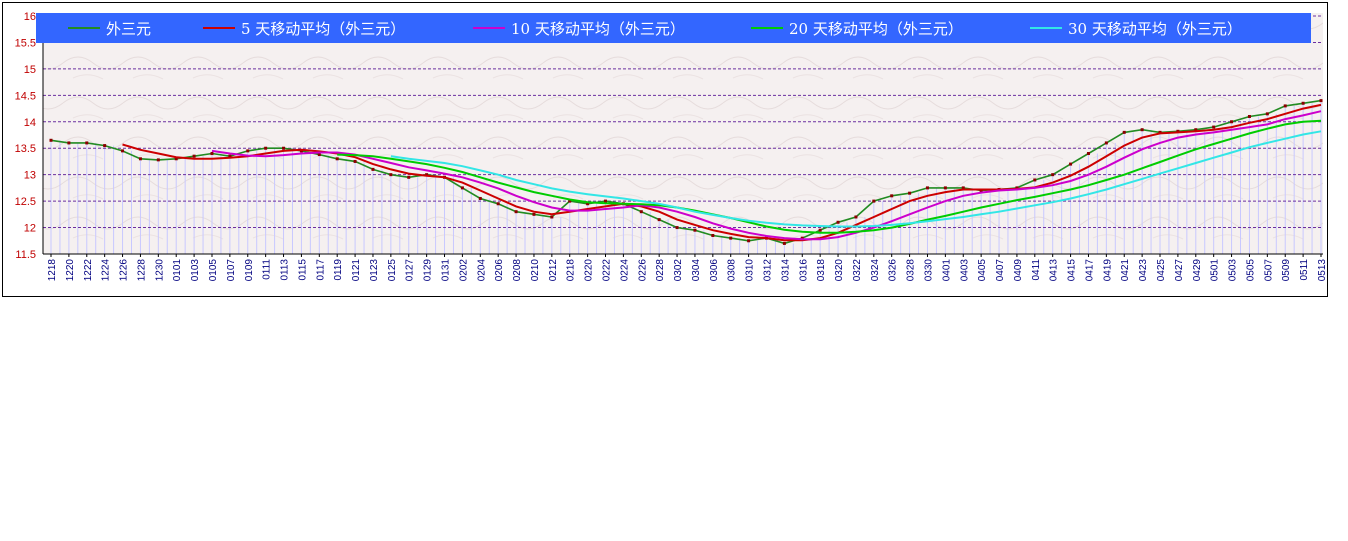  I want to click on y-tick-label: 13.5, so click(25, 149).